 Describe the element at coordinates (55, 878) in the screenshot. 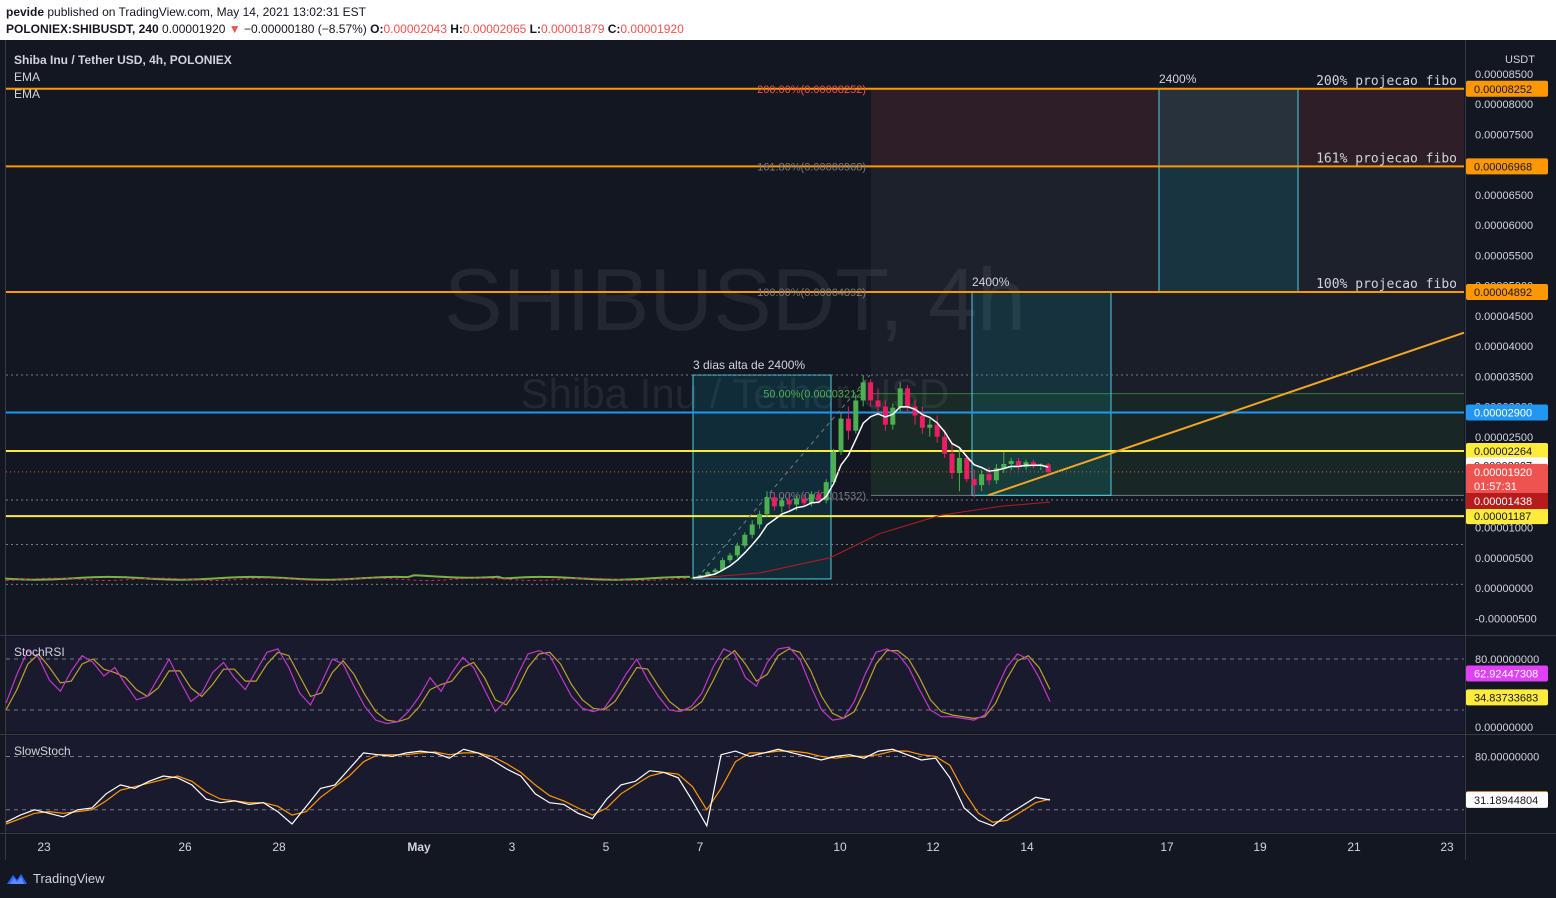

I see `tradingview-logo: TradingView` at that location.